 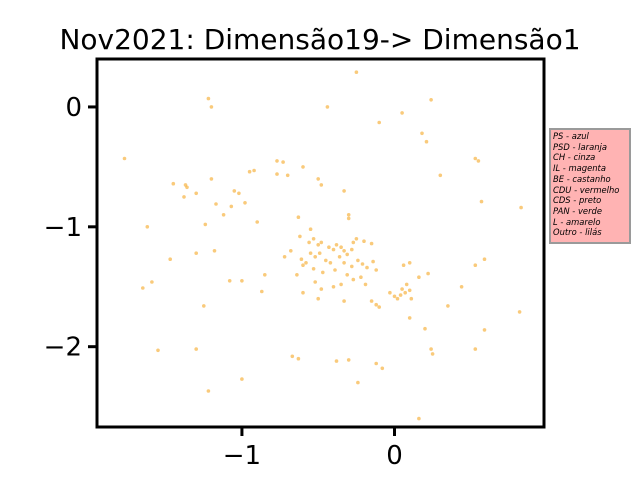 What do you see at coordinates (571, 136) in the screenshot?
I see `legend-entry-0: PS - azul` at bounding box center [571, 136].